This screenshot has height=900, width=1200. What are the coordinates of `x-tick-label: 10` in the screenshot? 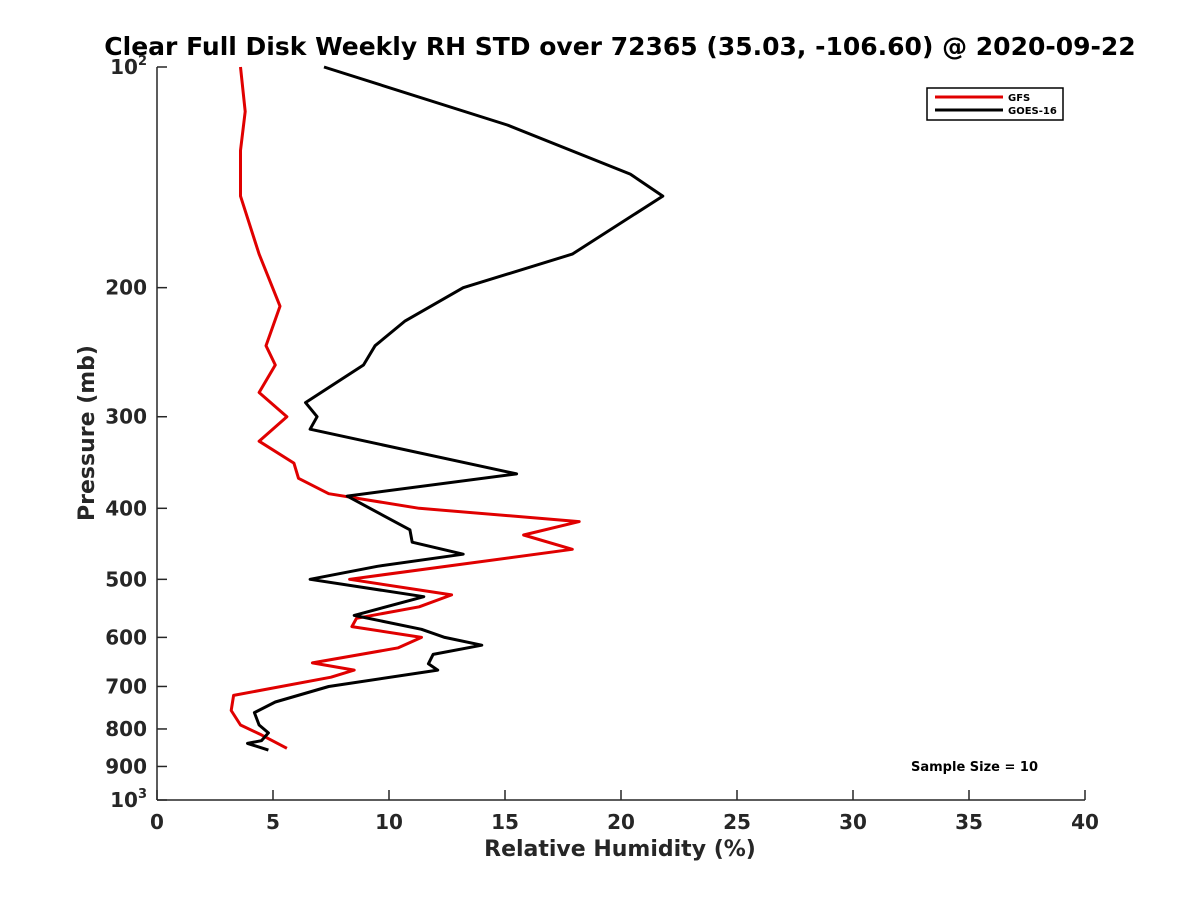 It's located at (389, 822).